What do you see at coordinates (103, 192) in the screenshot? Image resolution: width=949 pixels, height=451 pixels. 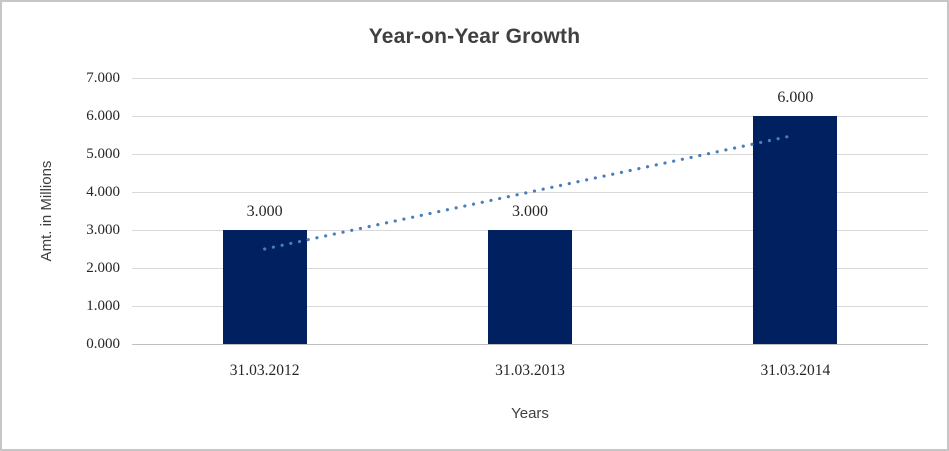 I see `y-tick-label: 4.000` at bounding box center [103, 192].